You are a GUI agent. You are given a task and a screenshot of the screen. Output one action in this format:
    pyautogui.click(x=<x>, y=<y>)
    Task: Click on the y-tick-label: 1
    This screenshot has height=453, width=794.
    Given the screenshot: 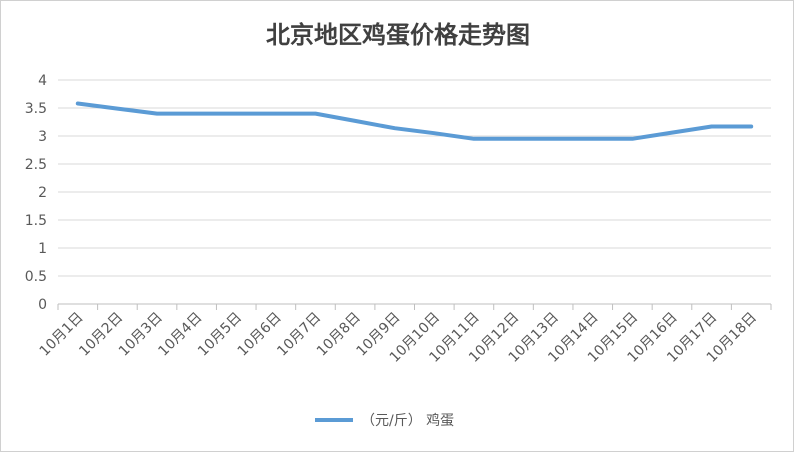 What is the action you would take?
    pyautogui.click(x=42, y=249)
    